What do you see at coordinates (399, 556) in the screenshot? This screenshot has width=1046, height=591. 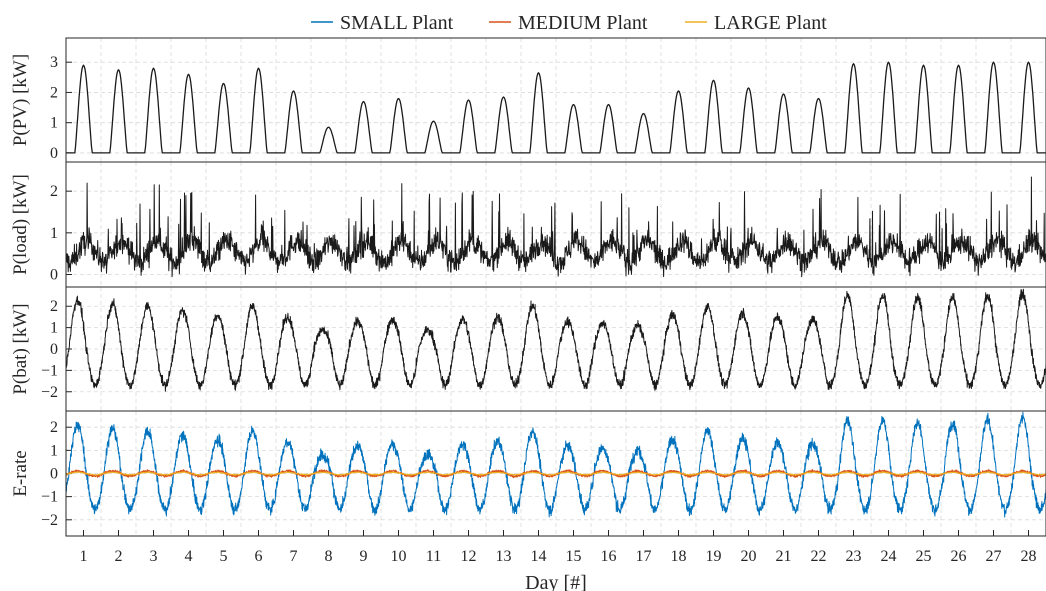 I see `x-tick-label: 10` at bounding box center [399, 556].